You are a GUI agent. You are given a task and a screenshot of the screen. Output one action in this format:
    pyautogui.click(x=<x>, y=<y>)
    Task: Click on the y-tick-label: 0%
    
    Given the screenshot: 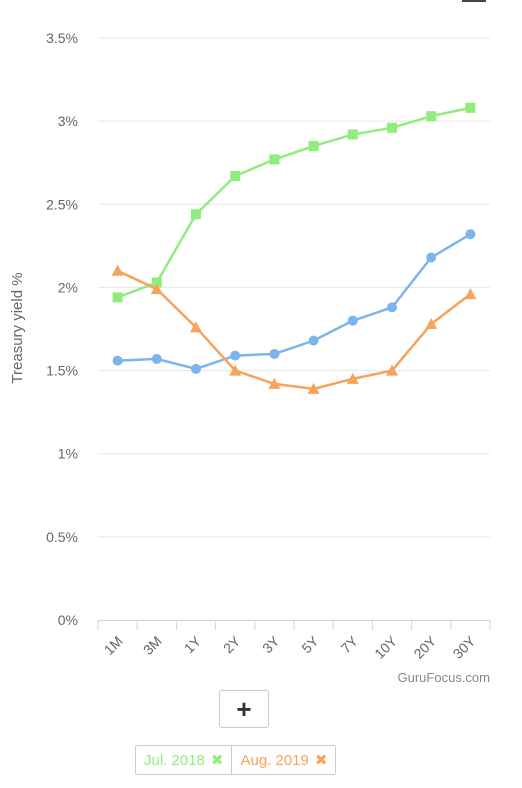 What is the action you would take?
    pyautogui.click(x=68, y=620)
    